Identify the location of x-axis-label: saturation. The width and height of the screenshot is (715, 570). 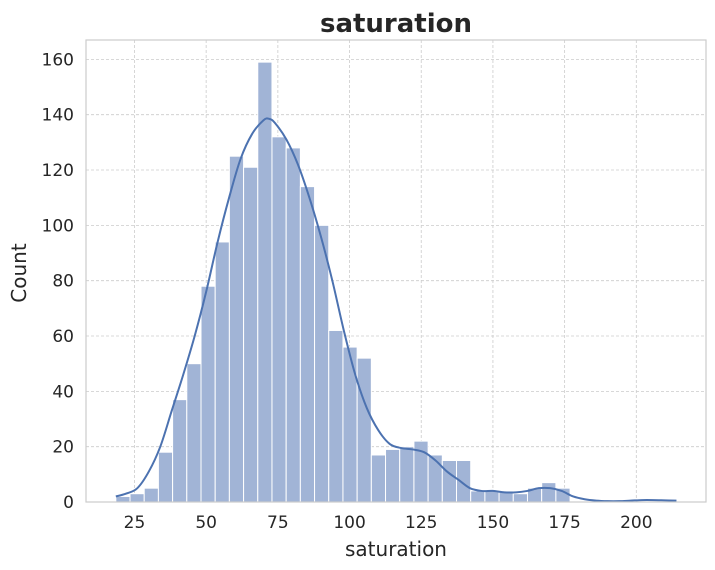
(396, 549).